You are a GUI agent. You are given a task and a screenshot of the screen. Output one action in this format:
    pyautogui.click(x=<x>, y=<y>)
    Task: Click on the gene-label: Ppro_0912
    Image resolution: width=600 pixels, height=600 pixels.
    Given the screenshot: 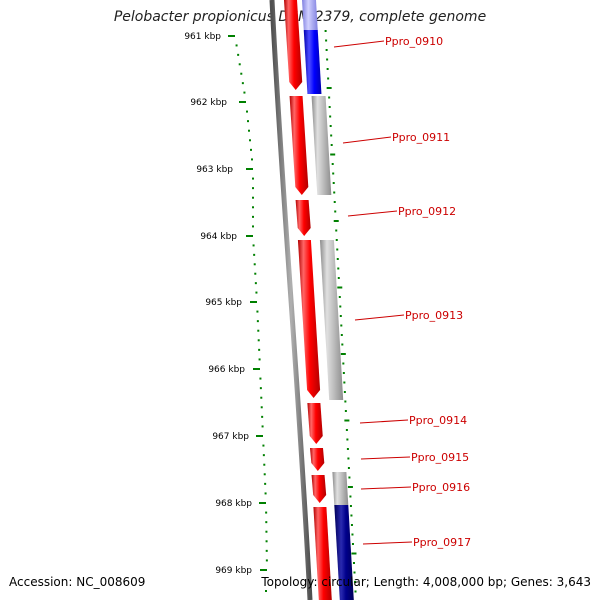 What is the action you would take?
    pyautogui.click(x=427, y=211)
    